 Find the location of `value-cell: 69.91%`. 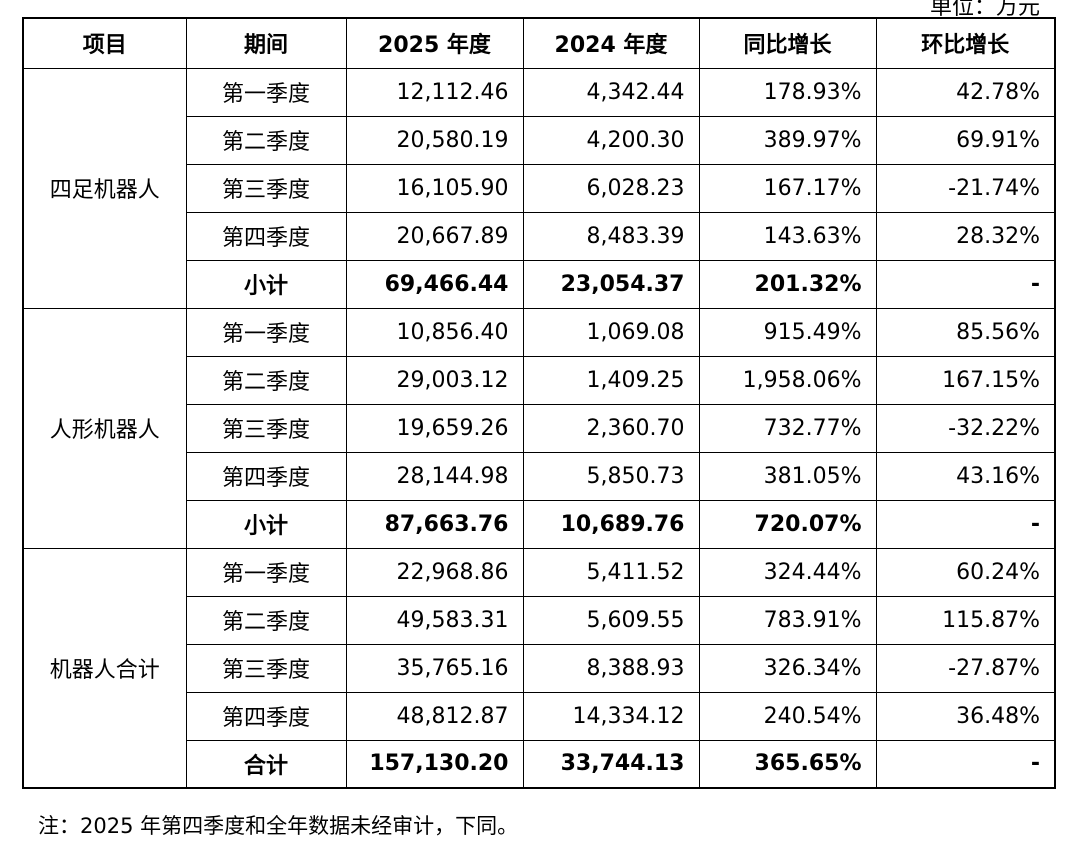

value-cell: 69.91% is located at coordinates (965, 140).